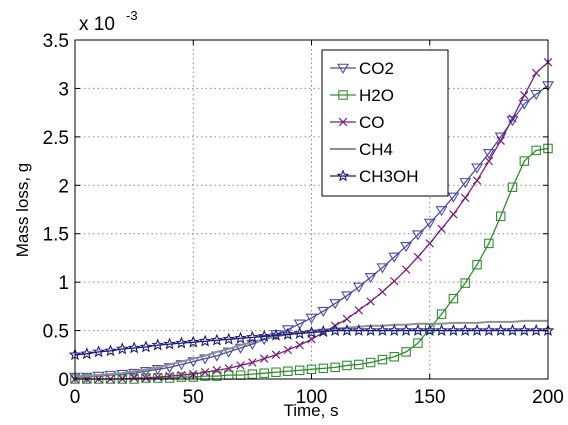  I want to click on legend-item-co: CO, so click(357, 122).